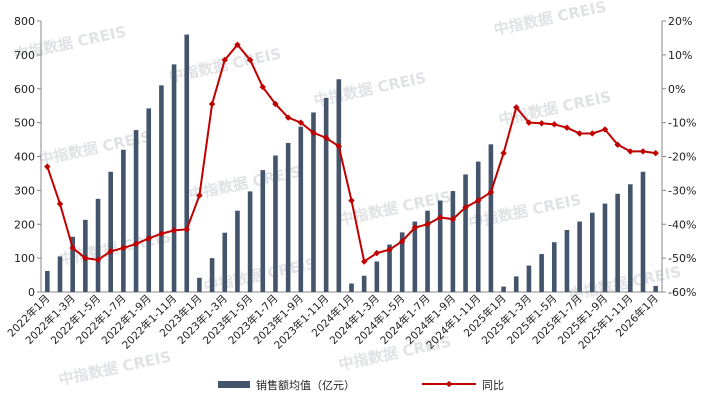 The width and height of the screenshot is (710, 400). What do you see at coordinates (493, 385) in the screenshot?
I see `legend-line-label: 同比` at bounding box center [493, 385].